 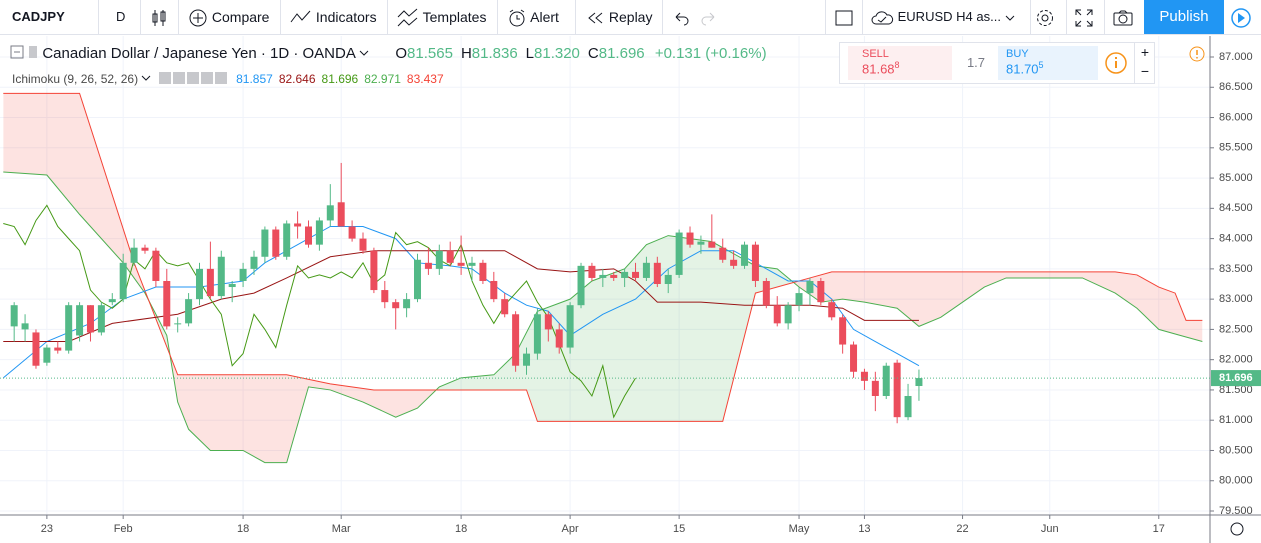 What do you see at coordinates (1236, 117) in the screenshot?
I see `y-tick-label: 86.000` at bounding box center [1236, 117].